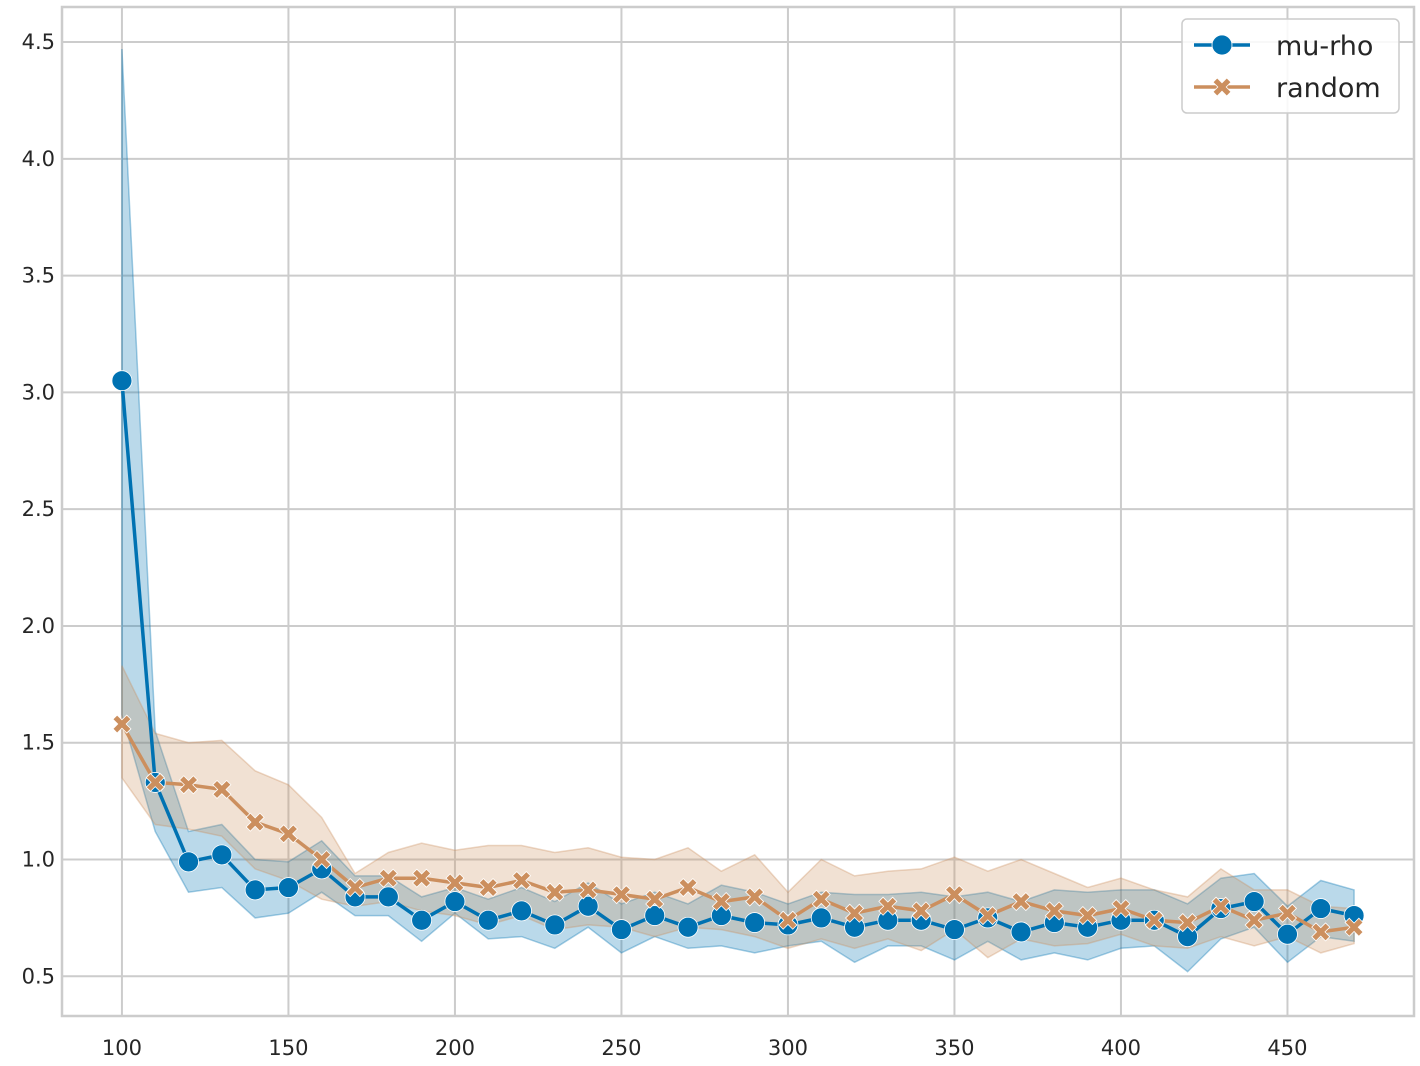  Describe the element at coordinates (1324, 46) in the screenshot. I see `legend-label-mu-rho: mu-rho` at that location.